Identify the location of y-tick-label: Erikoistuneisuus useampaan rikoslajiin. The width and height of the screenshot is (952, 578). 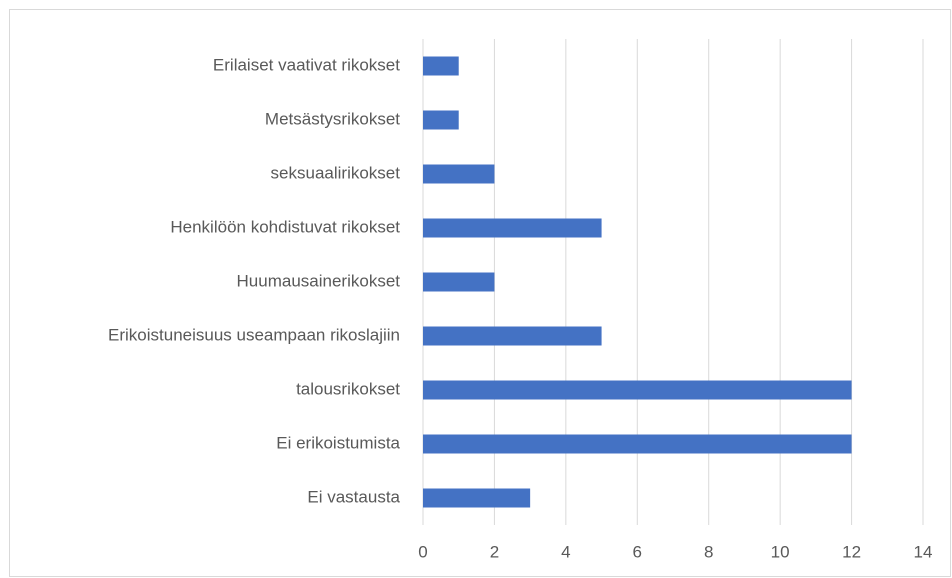
(254, 334).